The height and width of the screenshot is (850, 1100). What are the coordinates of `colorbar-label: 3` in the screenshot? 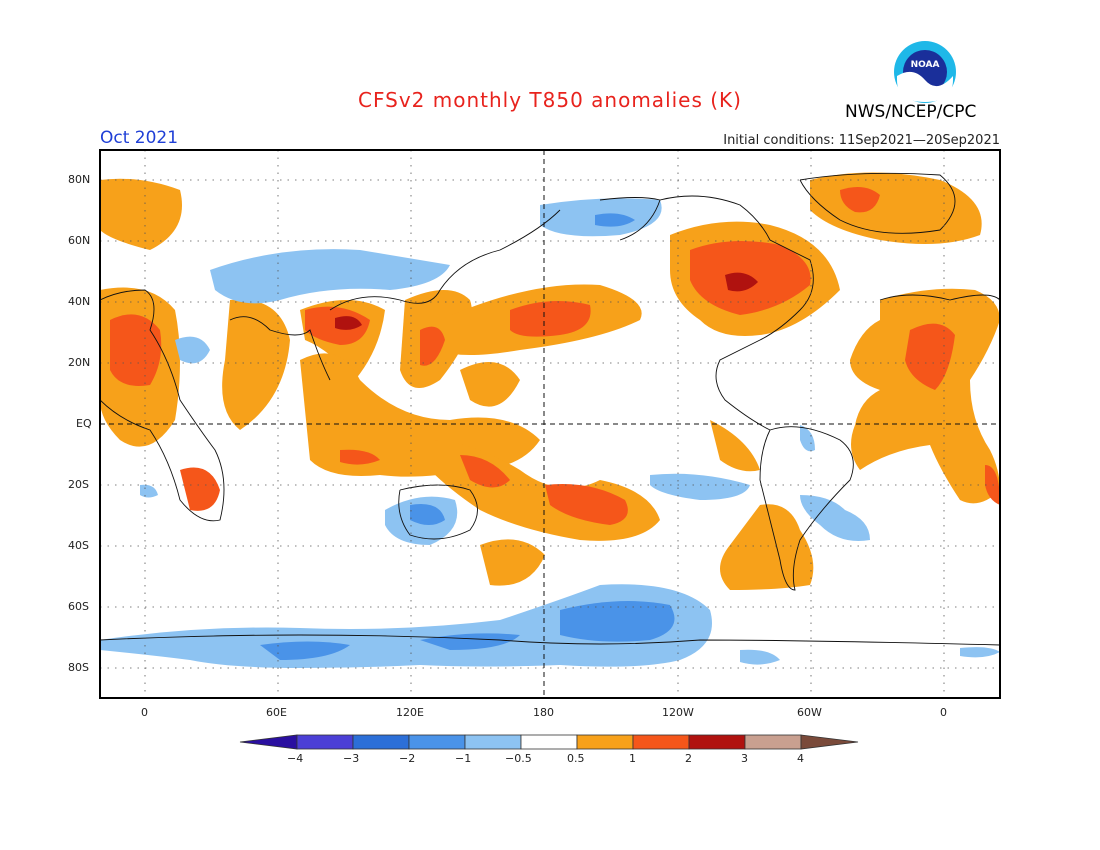 It's located at (744, 758).